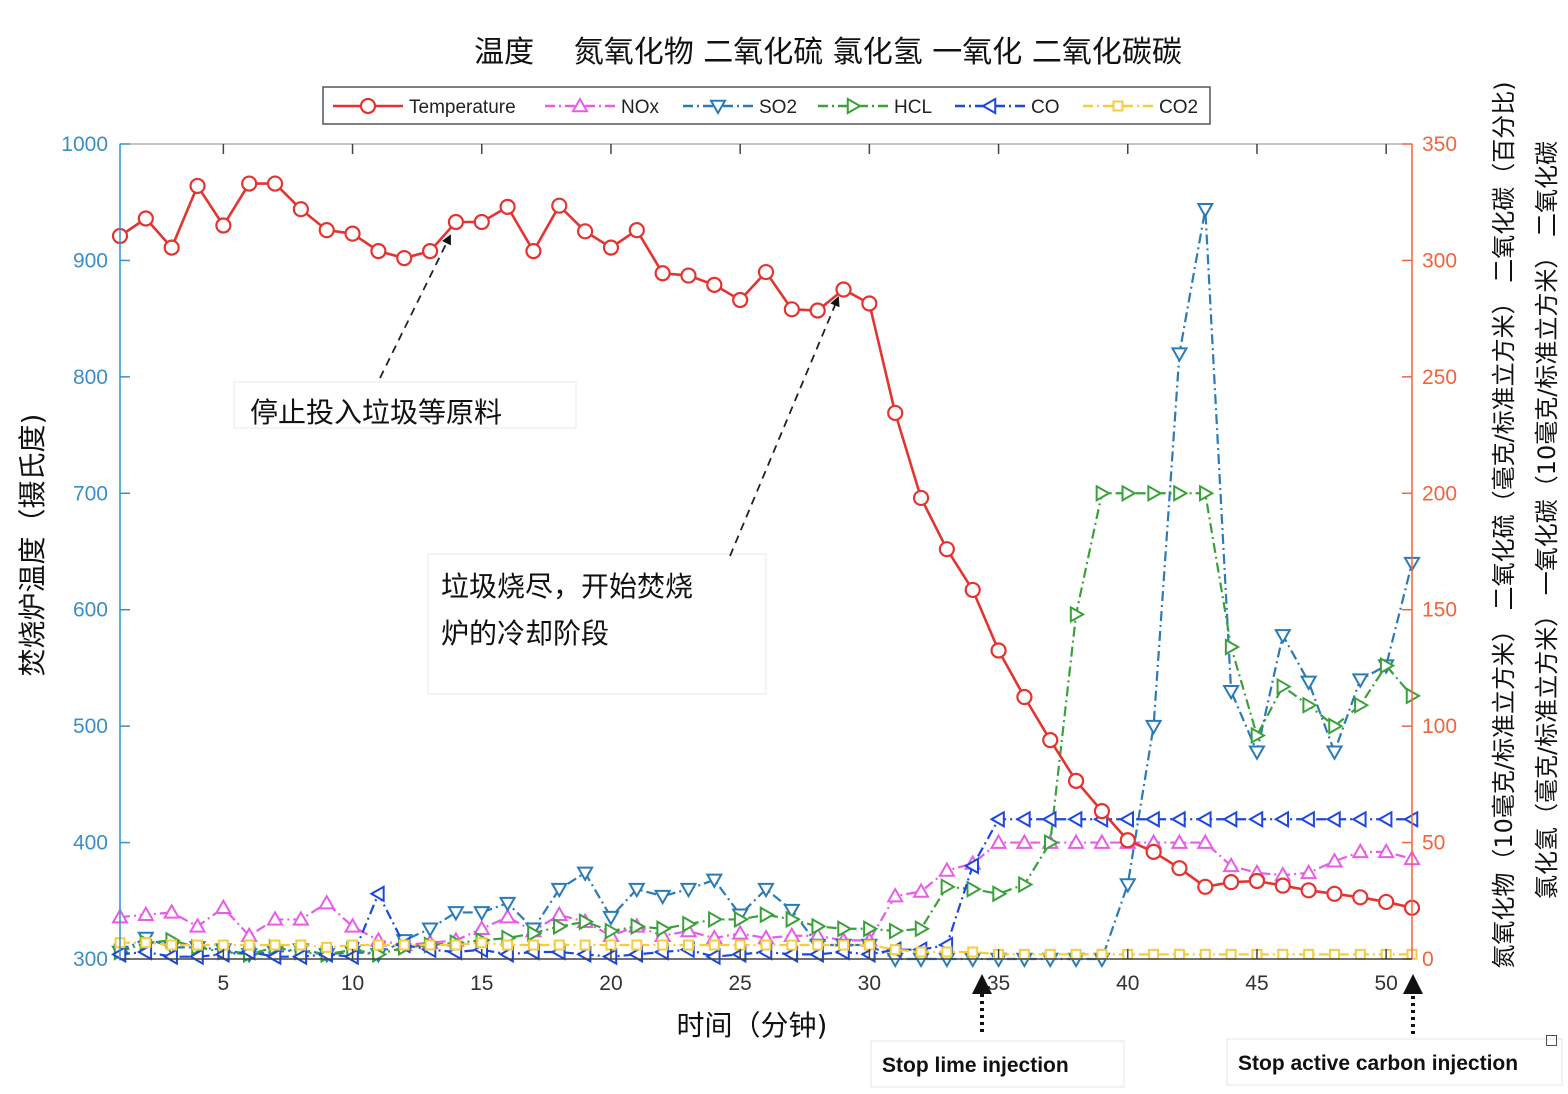 Image resolution: width=1568 pixels, height=1094 pixels. Describe the element at coordinates (1378, 1063) in the screenshot. I see `stop-label: Stop active carbon injection` at that location.